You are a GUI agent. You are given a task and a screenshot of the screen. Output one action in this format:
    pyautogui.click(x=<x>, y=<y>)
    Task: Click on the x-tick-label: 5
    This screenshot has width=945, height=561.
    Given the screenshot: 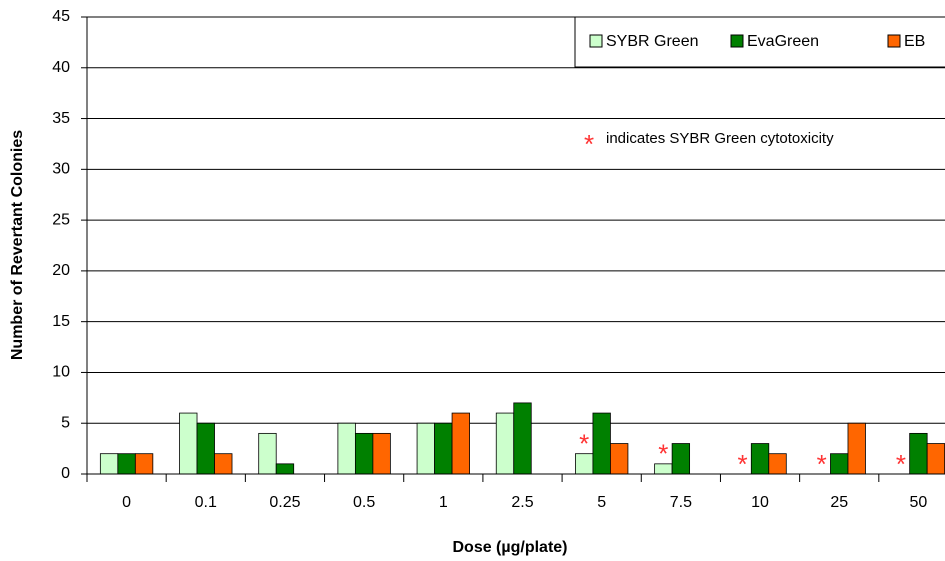 What is the action you would take?
    pyautogui.click(x=601, y=502)
    